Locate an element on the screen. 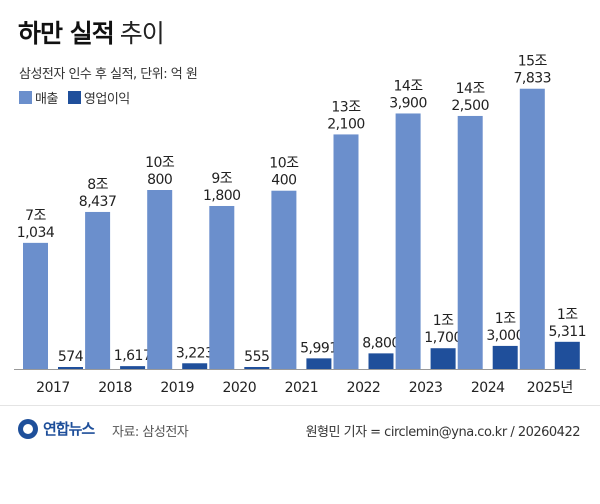  legend-swatch-revenue is located at coordinates (25, 97).